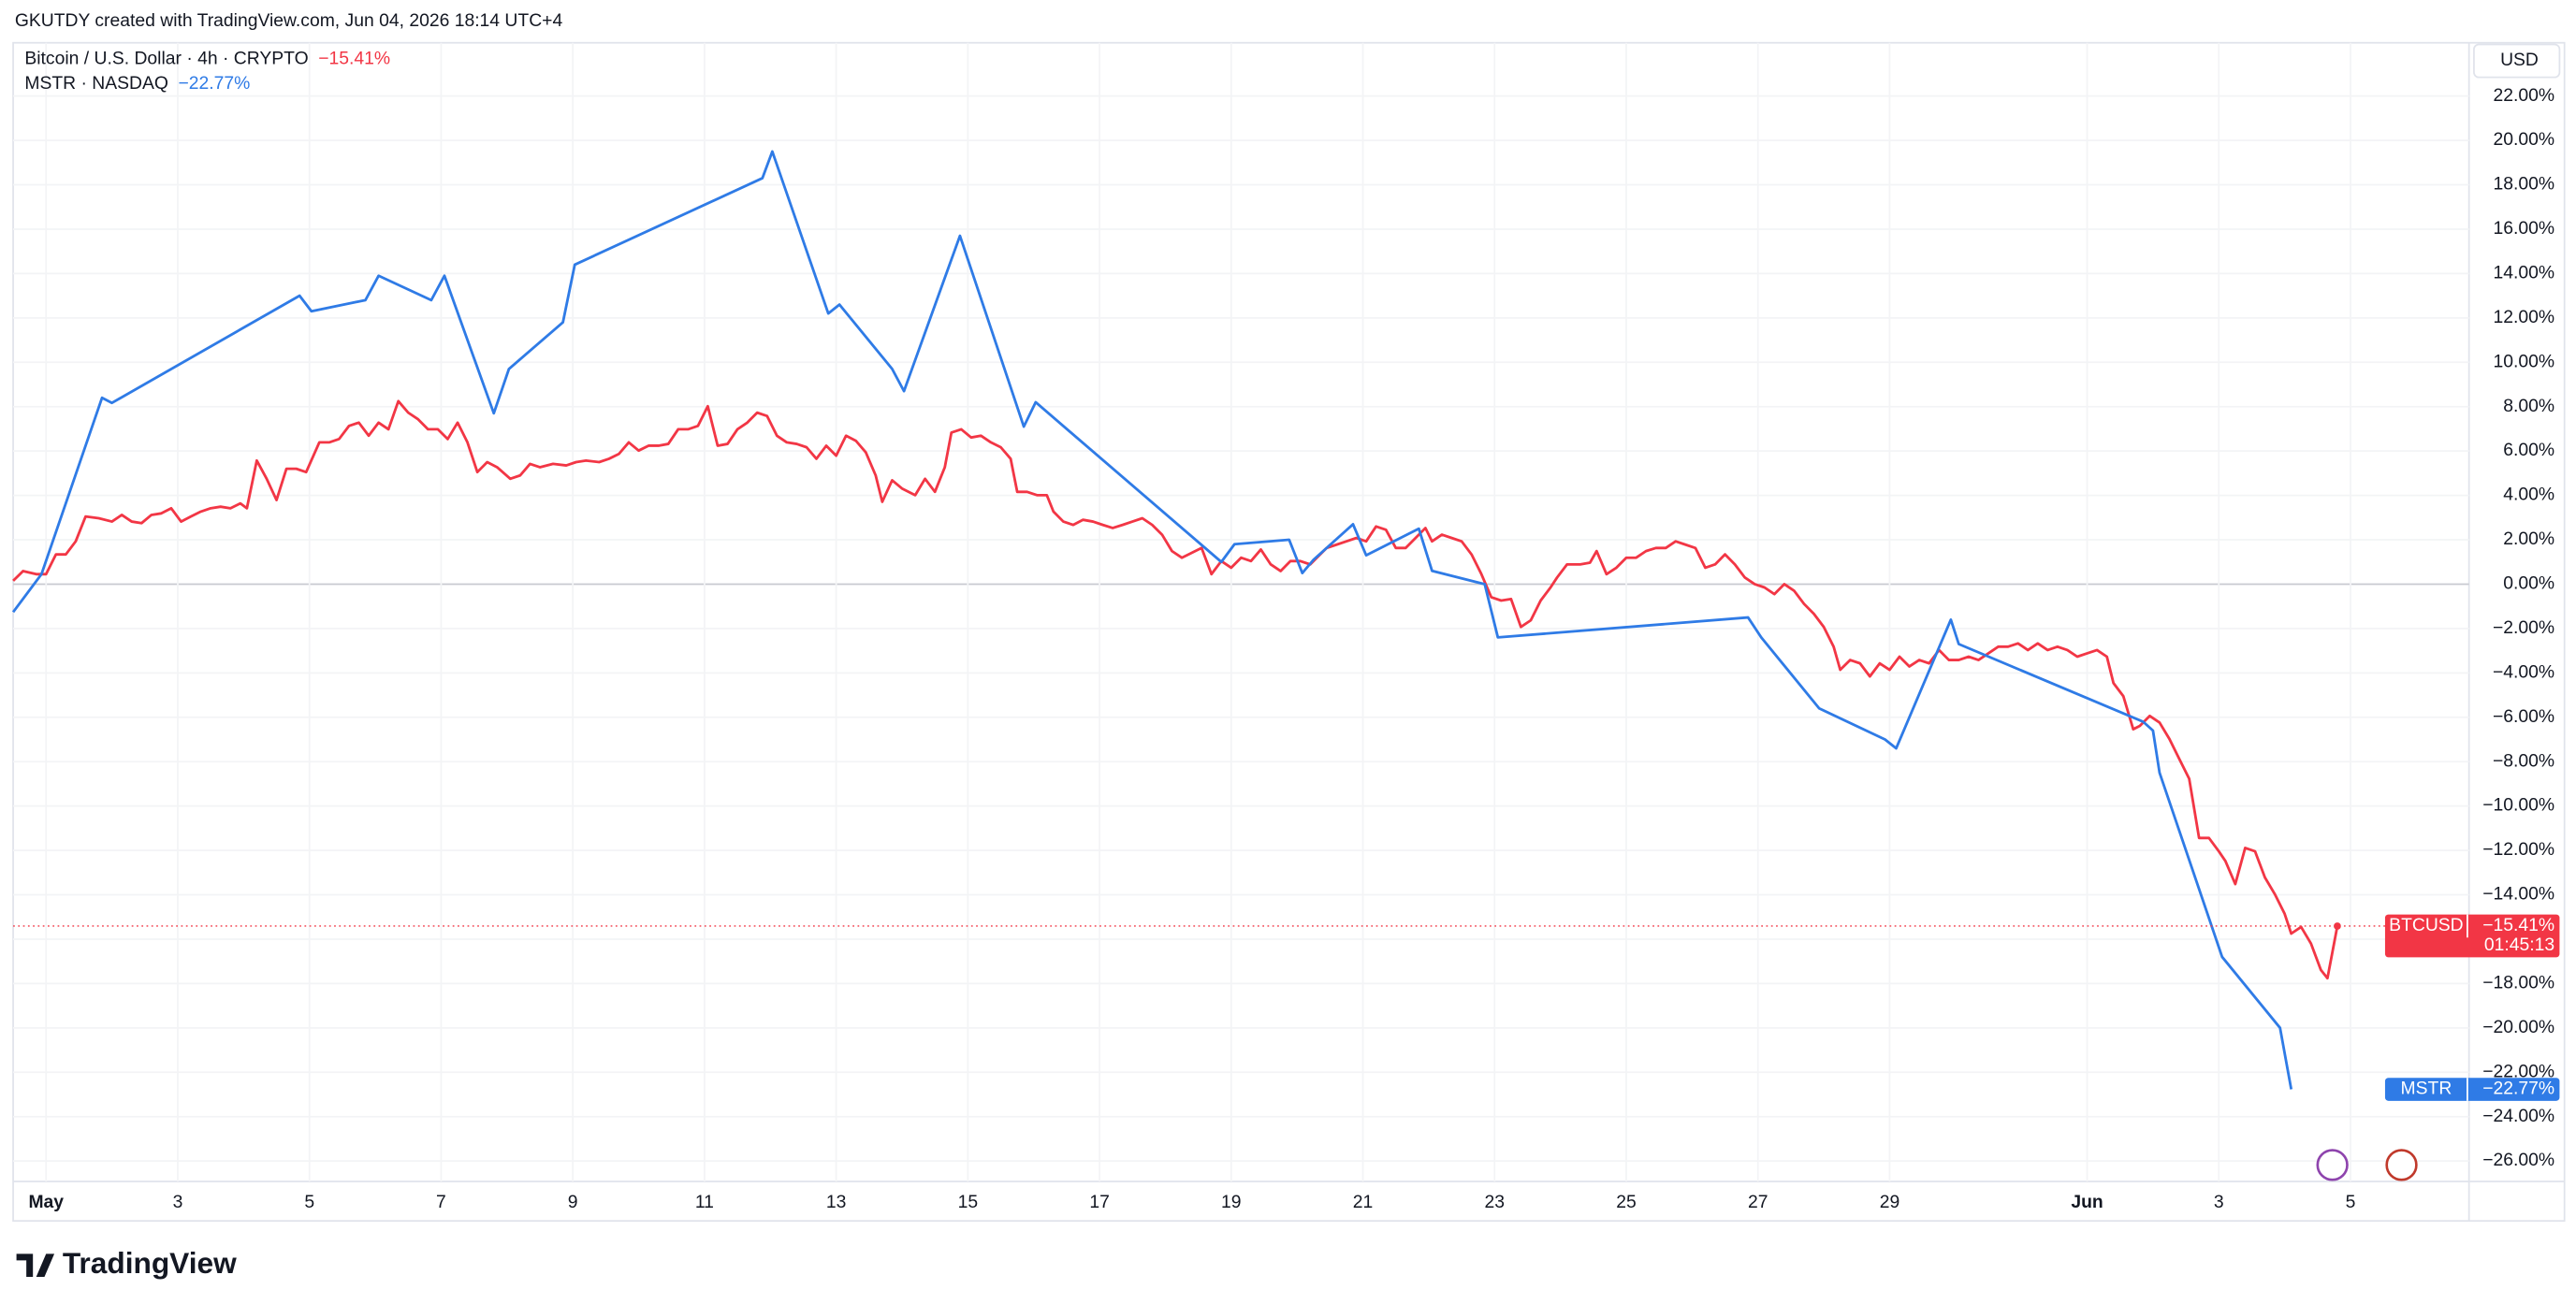  Describe the element at coordinates (2523, 627) in the screenshot. I see `y-tick-label: −2.00%` at that location.